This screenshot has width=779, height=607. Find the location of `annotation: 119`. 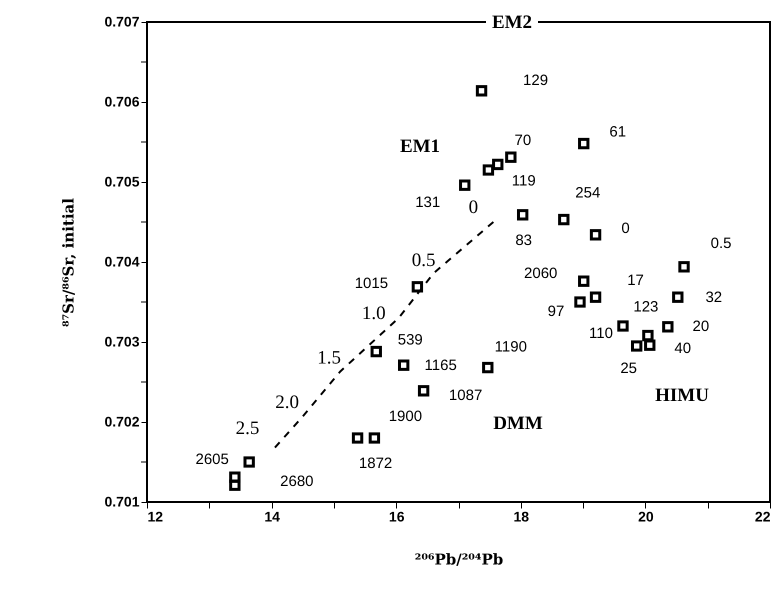

annotation: 119 is located at coordinates (524, 181).